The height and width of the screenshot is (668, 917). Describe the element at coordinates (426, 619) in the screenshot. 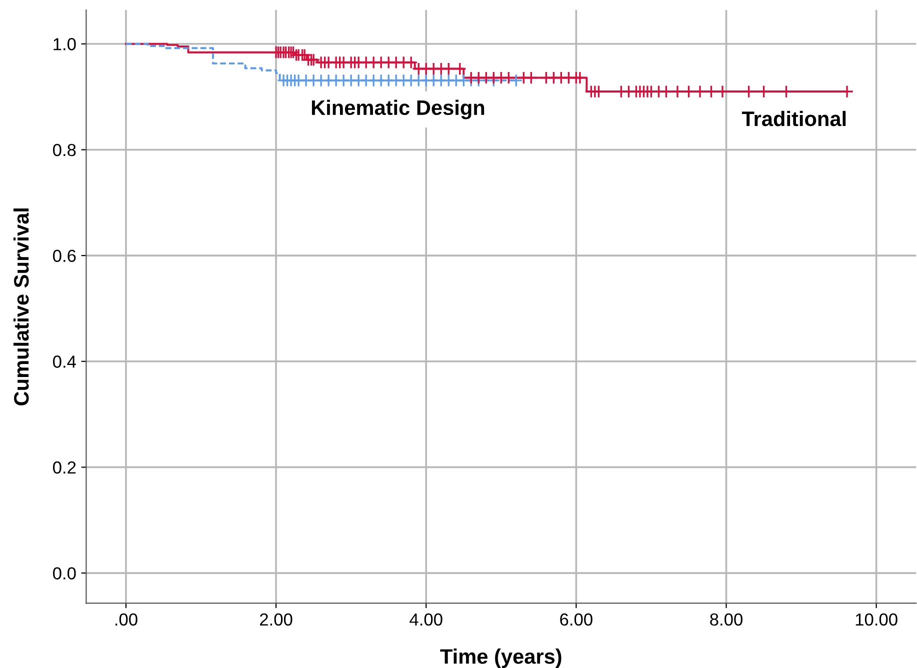

I see `x-tick-label: 4.00` at that location.